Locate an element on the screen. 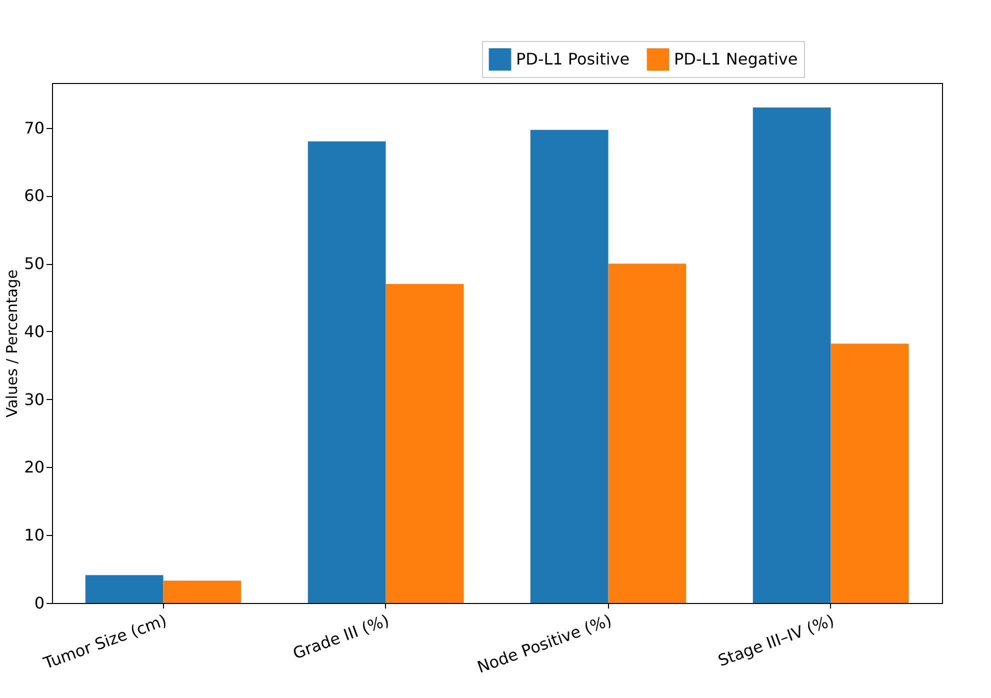 The image size is (991, 698). legend-label: PD-L1 Positive is located at coordinates (573, 58).